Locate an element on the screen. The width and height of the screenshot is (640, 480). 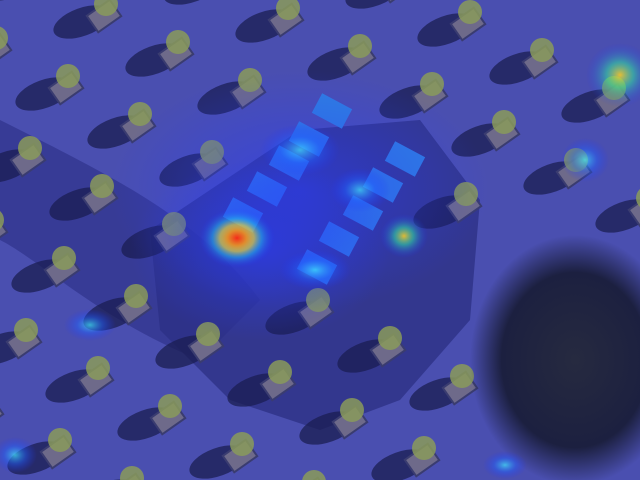
heat-hotspot-primary is located at coordinates (237, 238).